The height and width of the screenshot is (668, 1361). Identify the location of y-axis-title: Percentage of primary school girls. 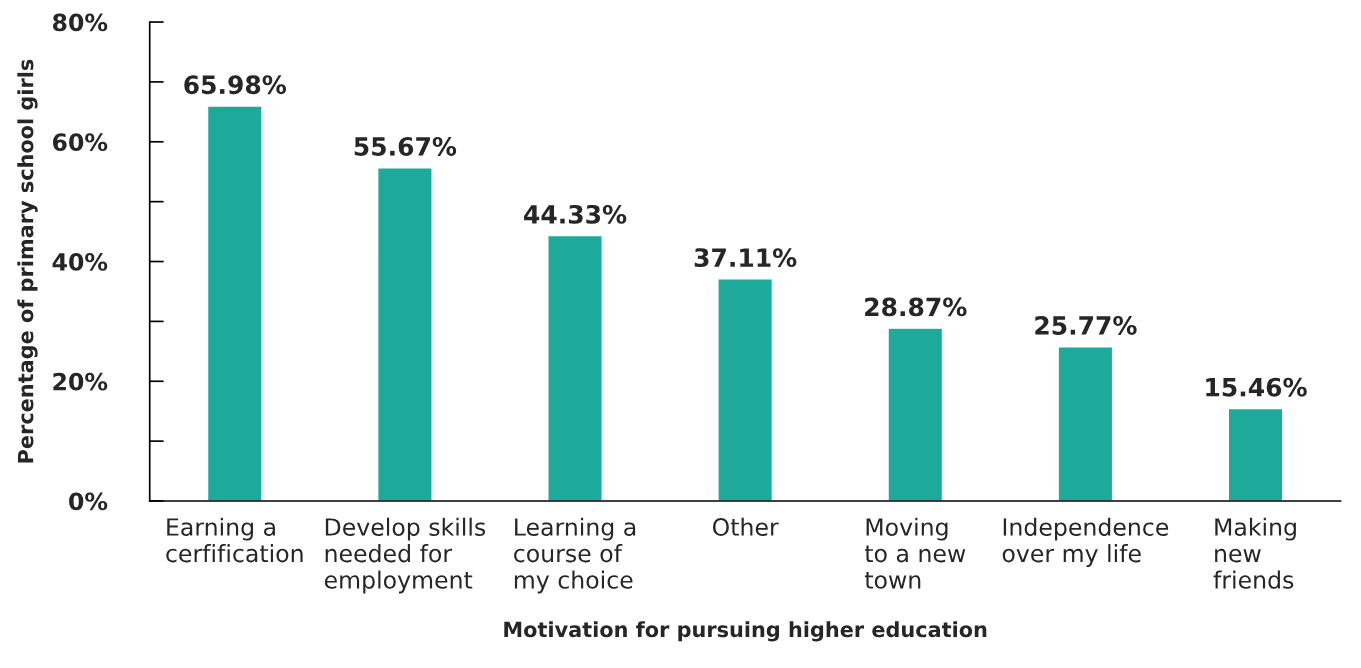
(27, 261).